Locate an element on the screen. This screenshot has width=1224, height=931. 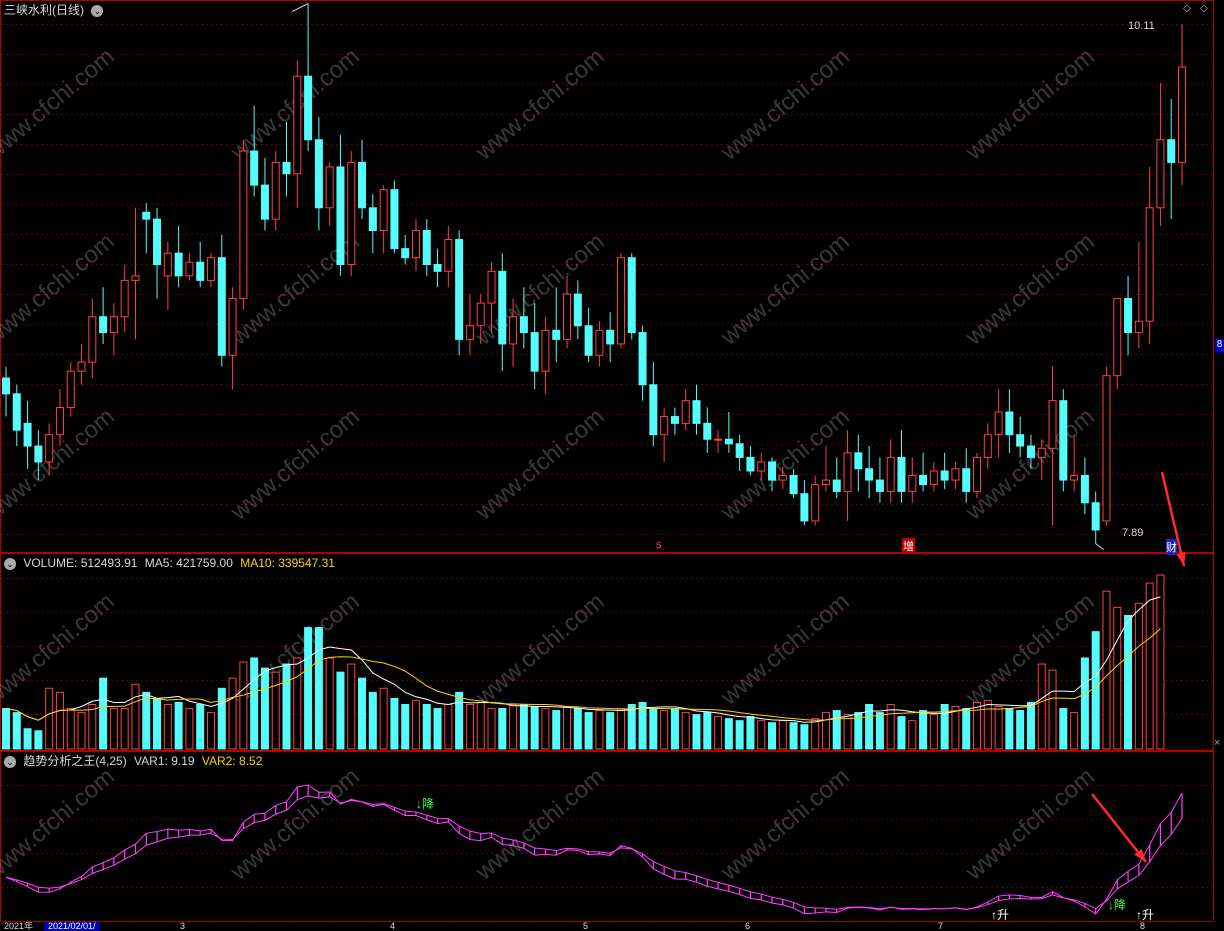
close-icon: × is located at coordinates (1217, 743).